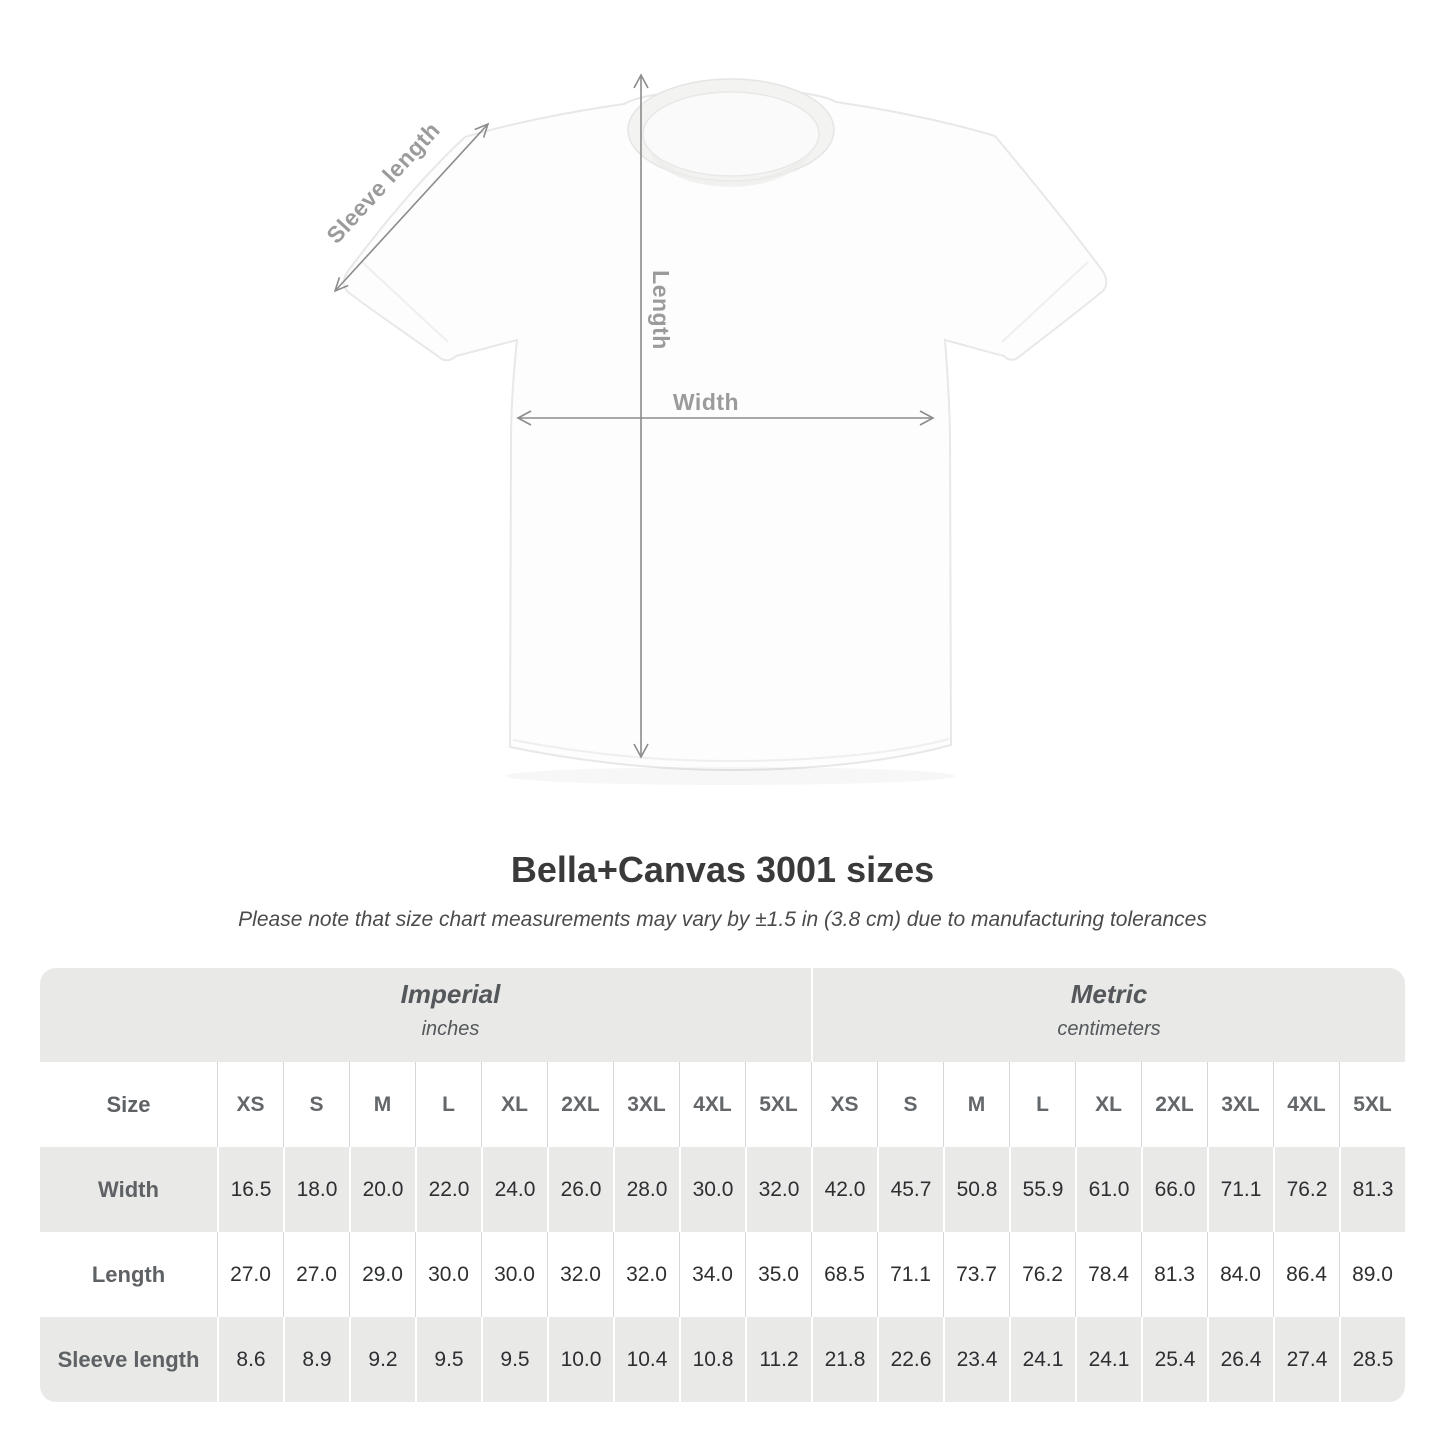  Describe the element at coordinates (450, 1029) in the screenshot. I see `imperial-unit-label: inches` at that location.